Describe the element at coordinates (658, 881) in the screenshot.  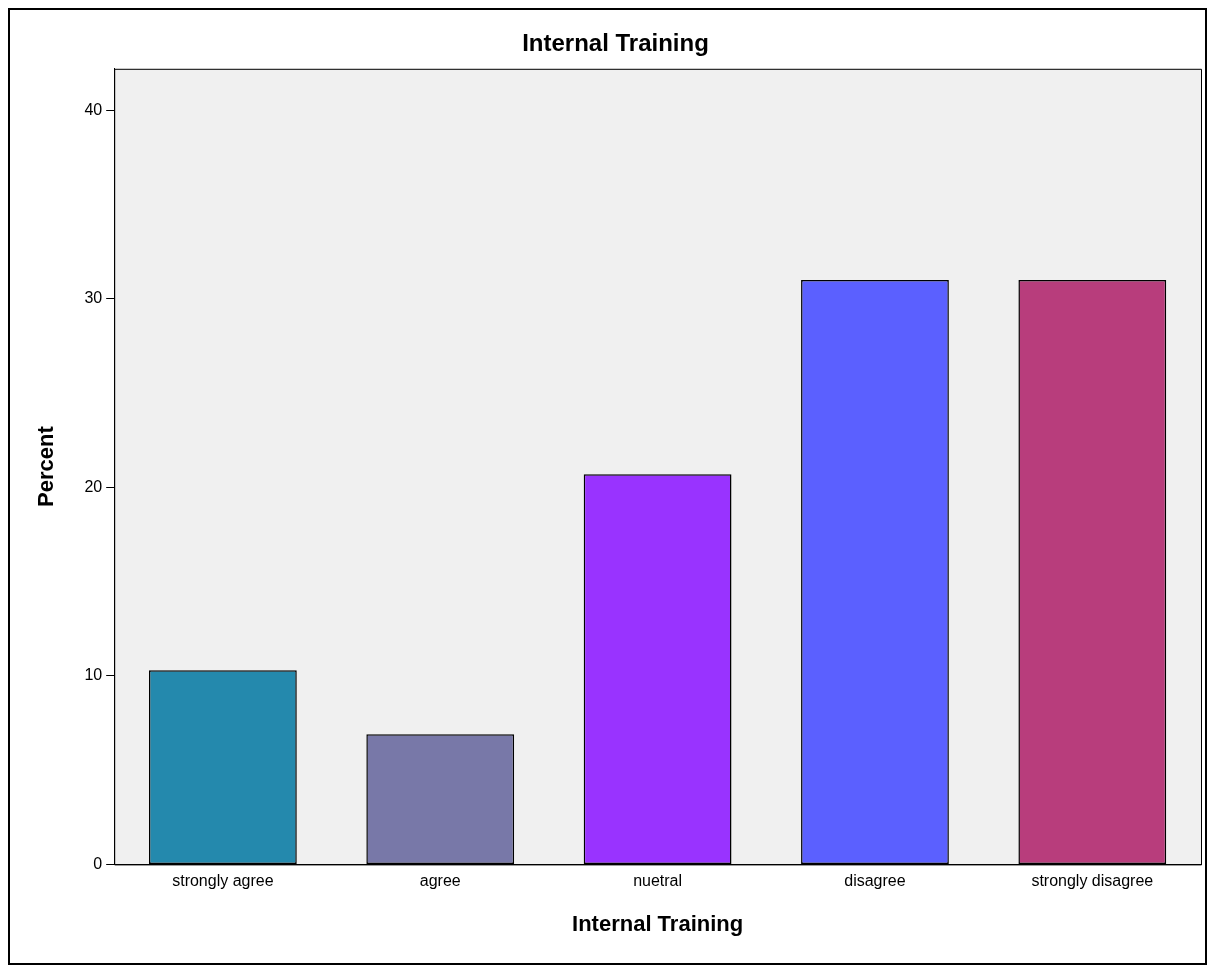
I see `x-tick-label: nuetral` at that location.